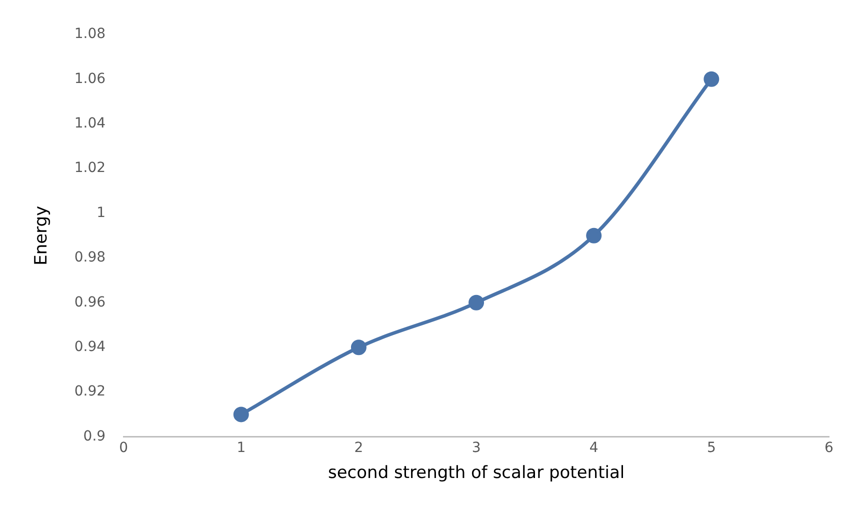  I want to click on x-tick-label: 1, so click(241, 448).